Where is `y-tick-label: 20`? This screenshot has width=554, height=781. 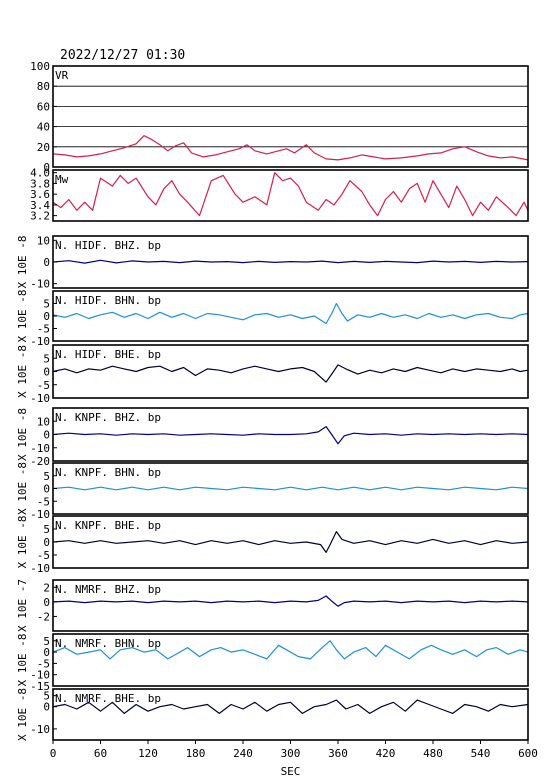 y-tick-label: 20 is located at coordinates (43, 147).